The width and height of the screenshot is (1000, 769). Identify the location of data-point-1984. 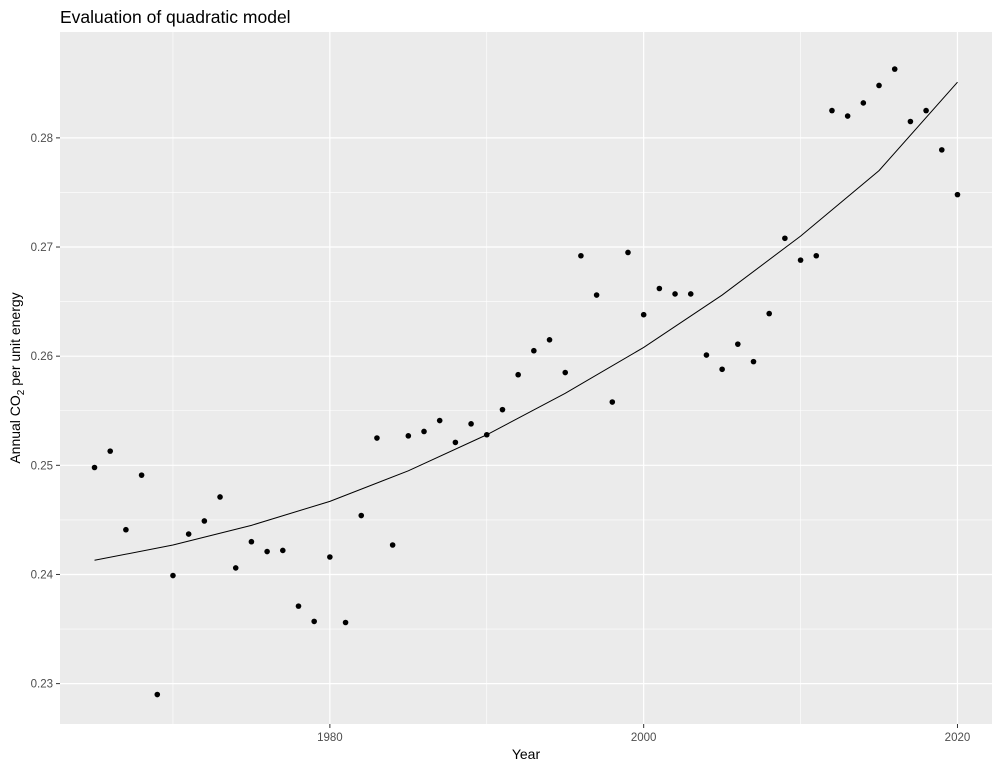
(392, 545).